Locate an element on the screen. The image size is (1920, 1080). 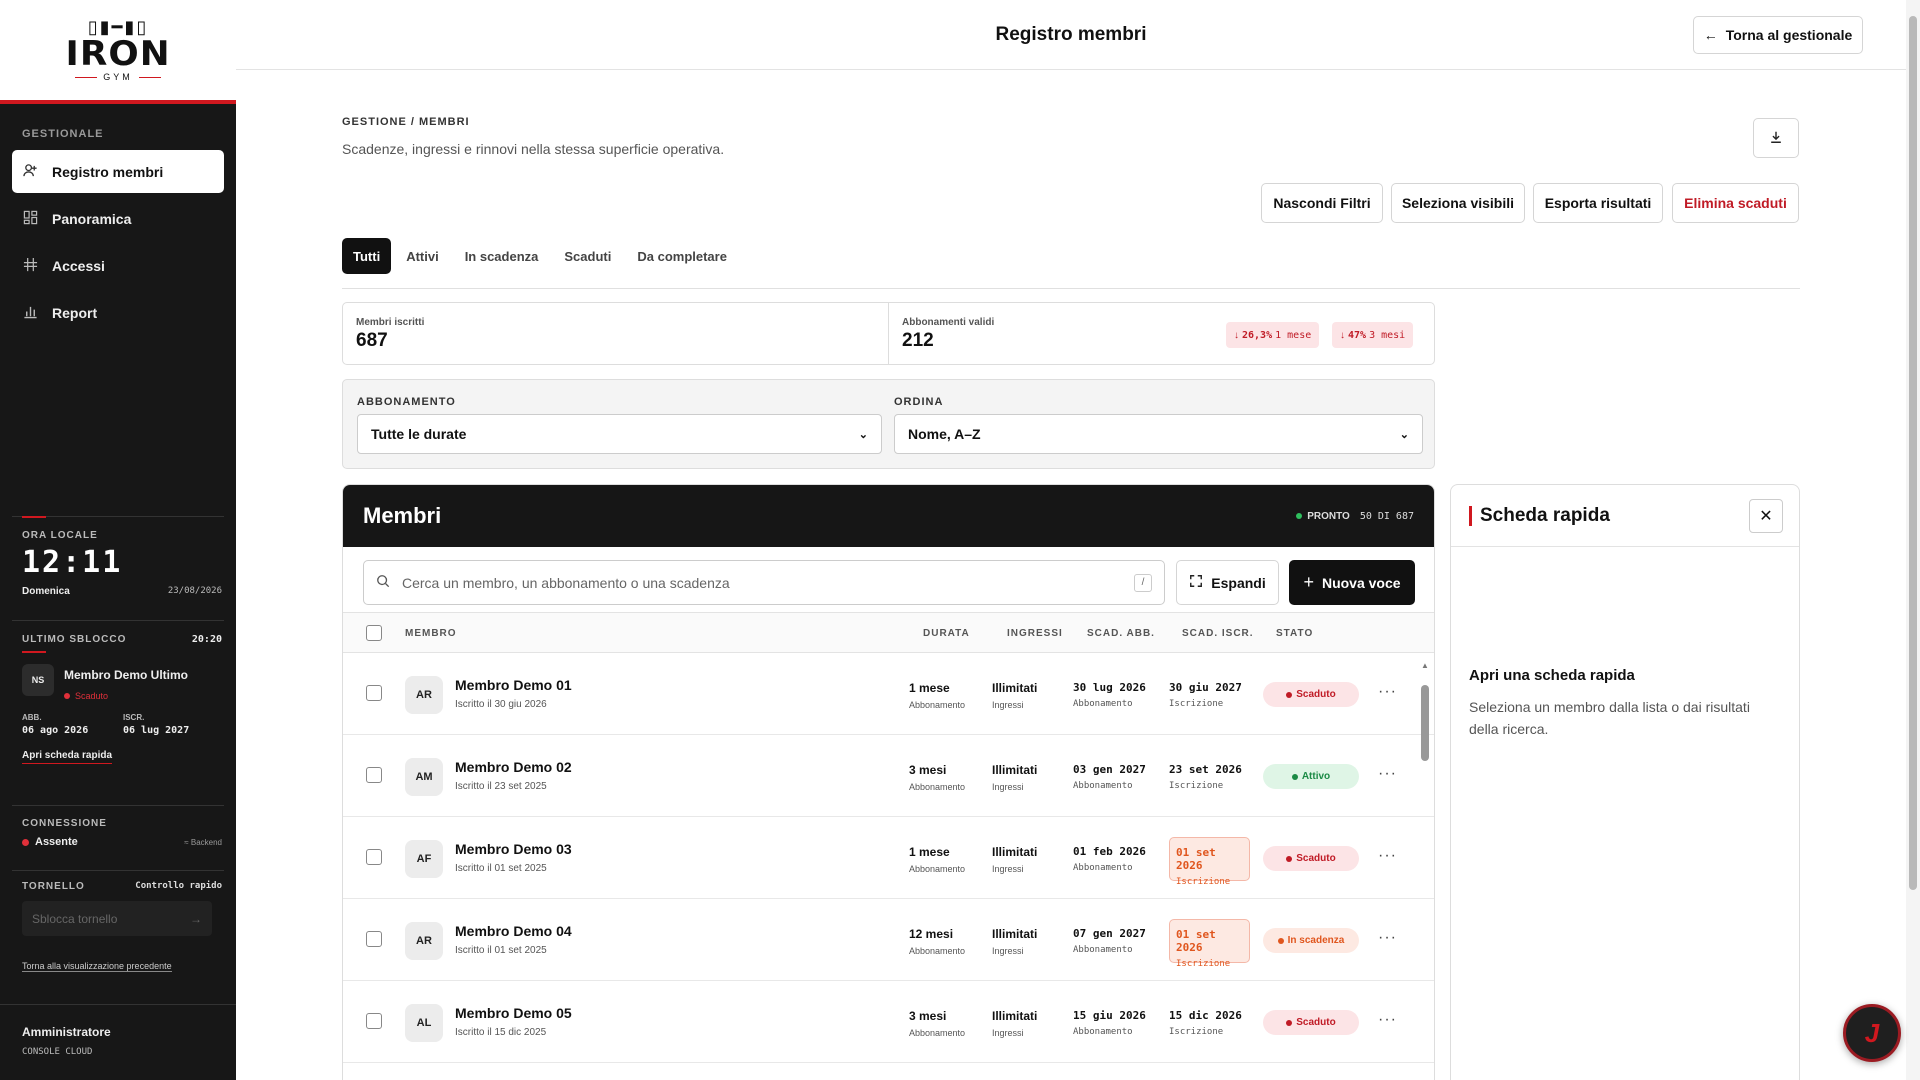
select-all-checkbox is located at coordinates (374, 633).